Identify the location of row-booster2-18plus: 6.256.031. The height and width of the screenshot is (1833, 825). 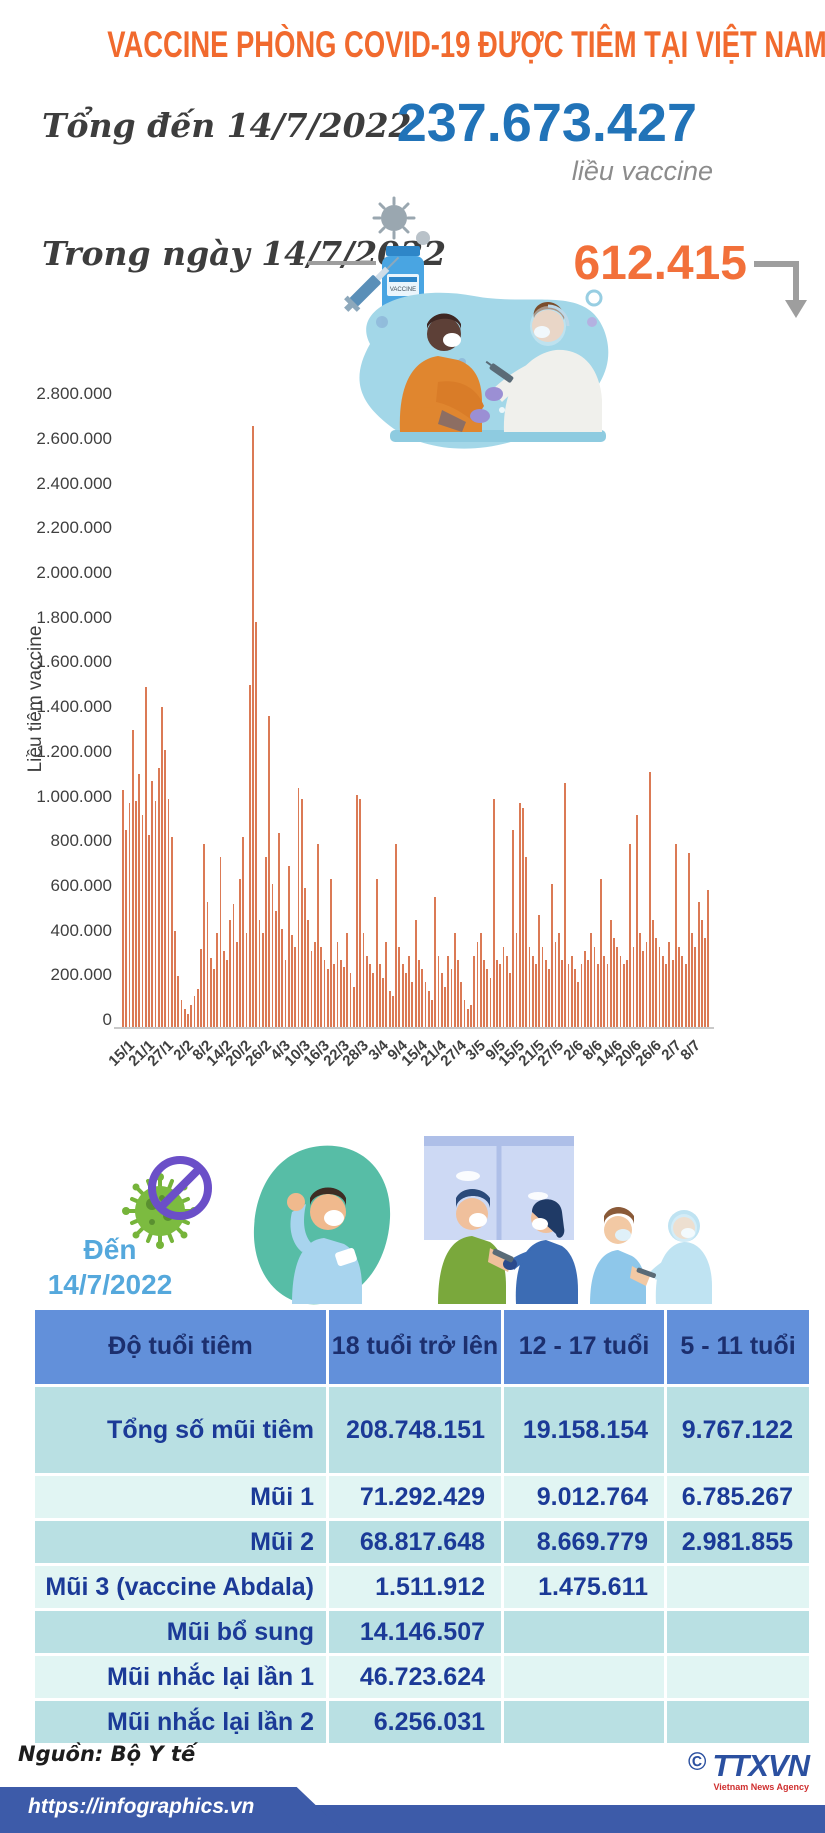
(415, 1722).